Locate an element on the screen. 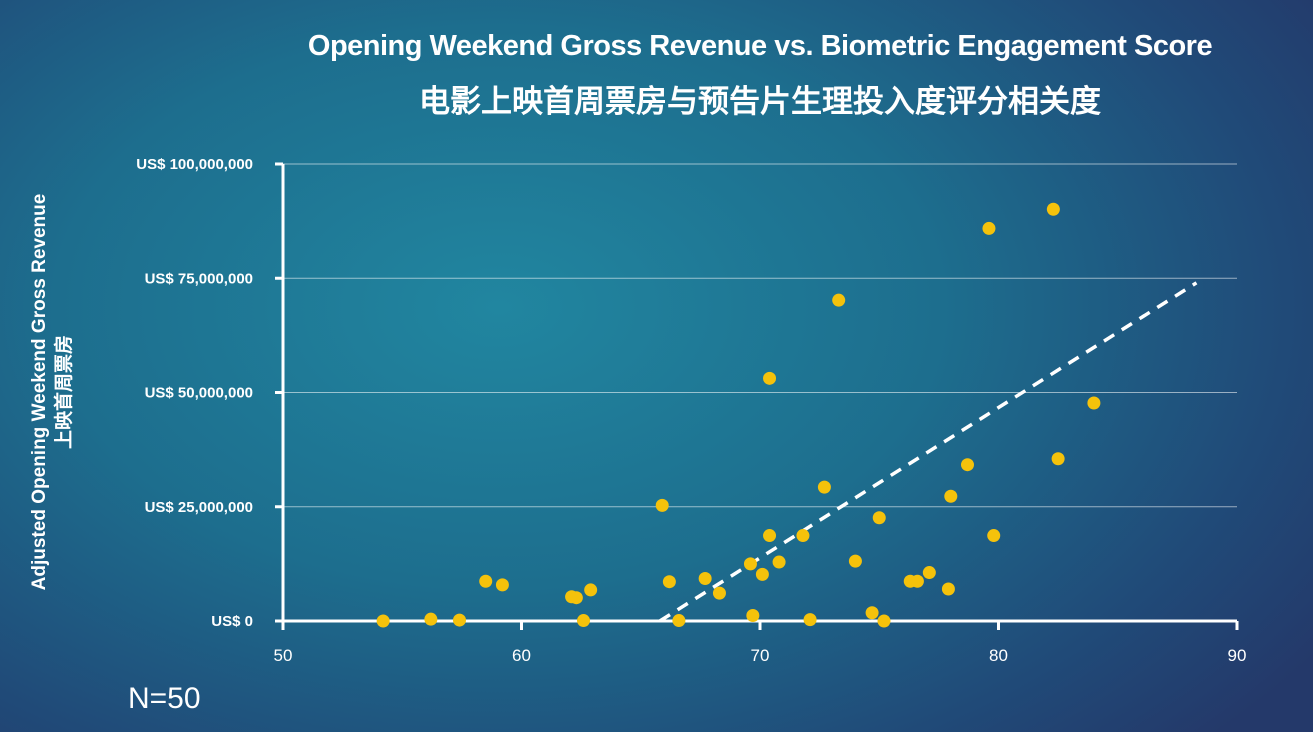  x-tick-label: 80 is located at coordinates (998, 655).